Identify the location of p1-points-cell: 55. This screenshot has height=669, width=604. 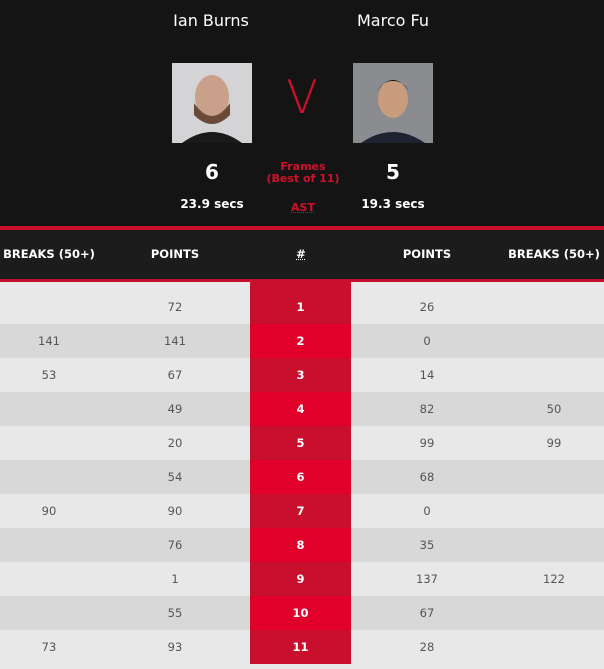
(175, 613).